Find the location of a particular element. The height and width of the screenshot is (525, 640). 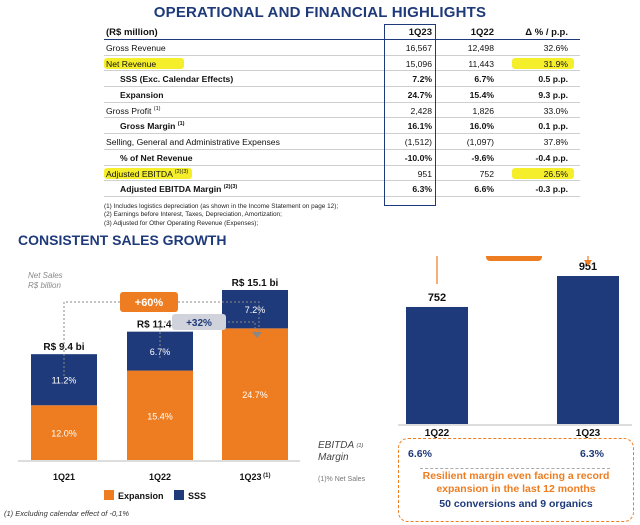

table-row: Gross Profit (1) 2,428 1,826 33.0% is located at coordinates (342, 111).